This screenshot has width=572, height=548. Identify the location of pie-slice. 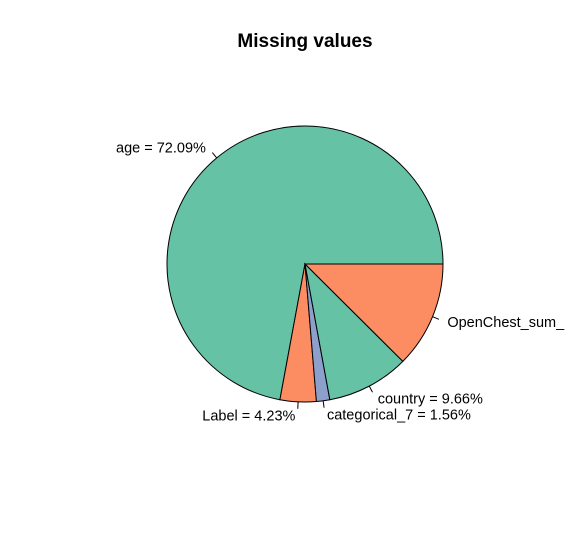
(354, 331).